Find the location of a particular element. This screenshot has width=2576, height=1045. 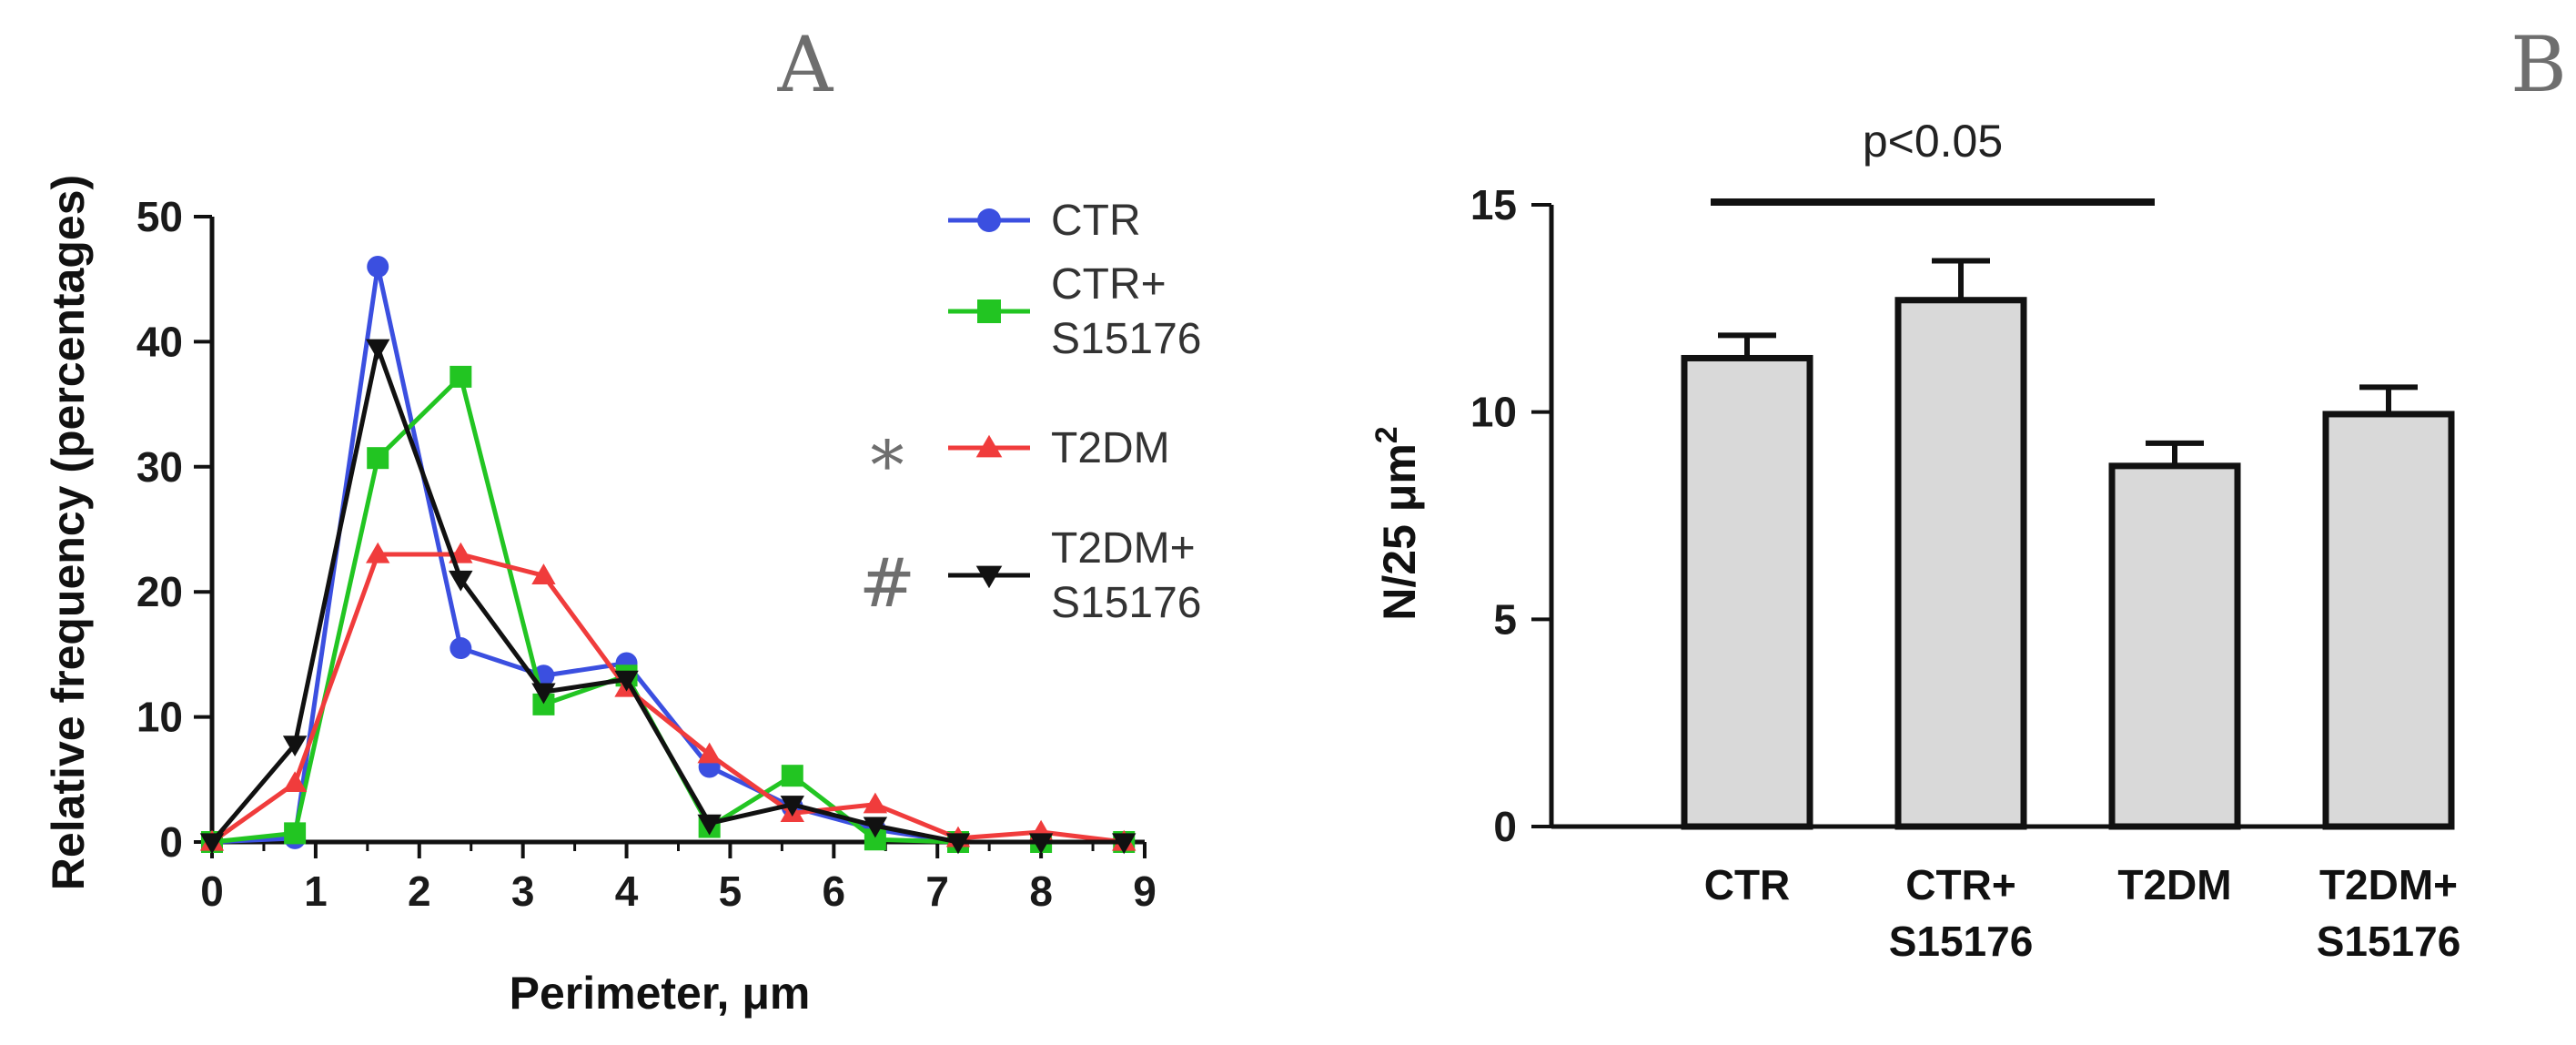

bar-group: CTR+ S15176 is located at coordinates (1961, 611).